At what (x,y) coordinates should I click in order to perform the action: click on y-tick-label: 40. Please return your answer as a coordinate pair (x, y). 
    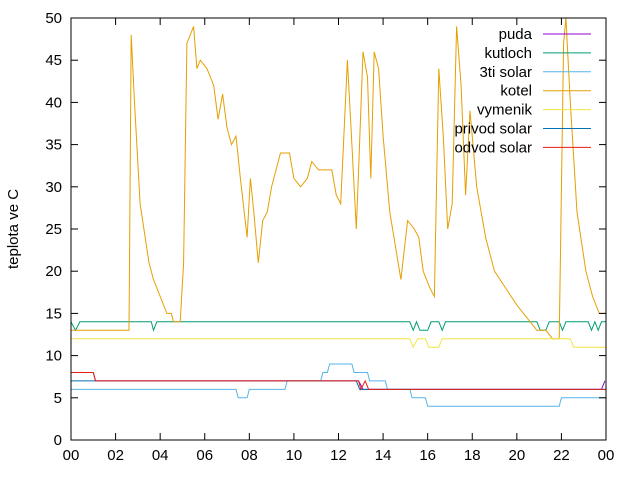
    Looking at the image, I should click on (53, 102).